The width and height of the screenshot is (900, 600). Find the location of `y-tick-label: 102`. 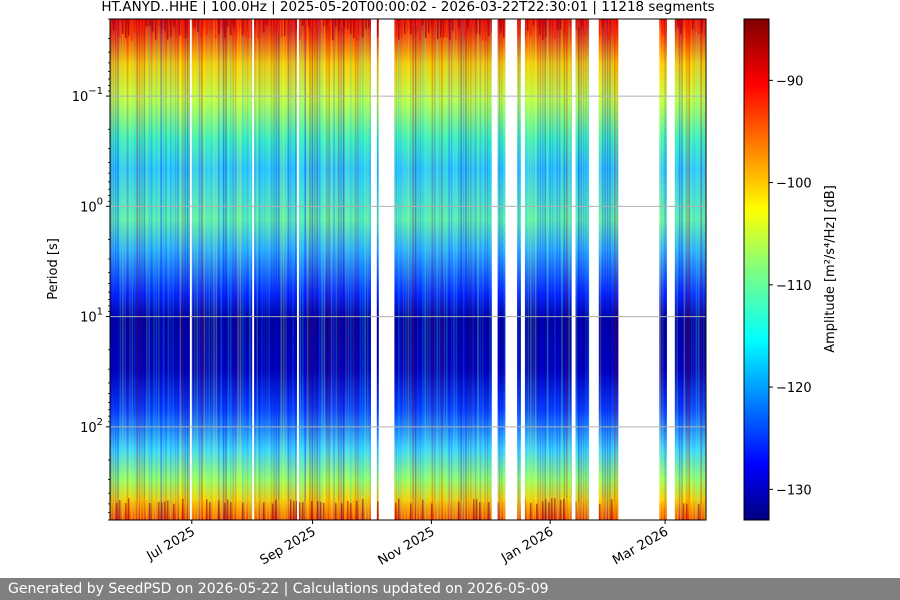

y-tick-label: 102 is located at coordinates (91, 426).